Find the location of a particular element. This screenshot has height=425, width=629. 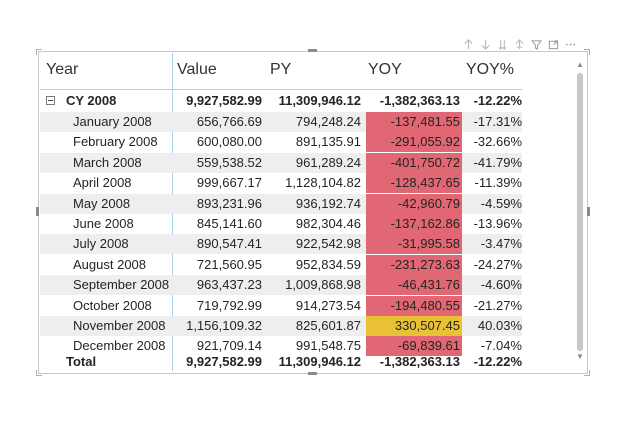

resize-handle-bottom is located at coordinates (312, 373).